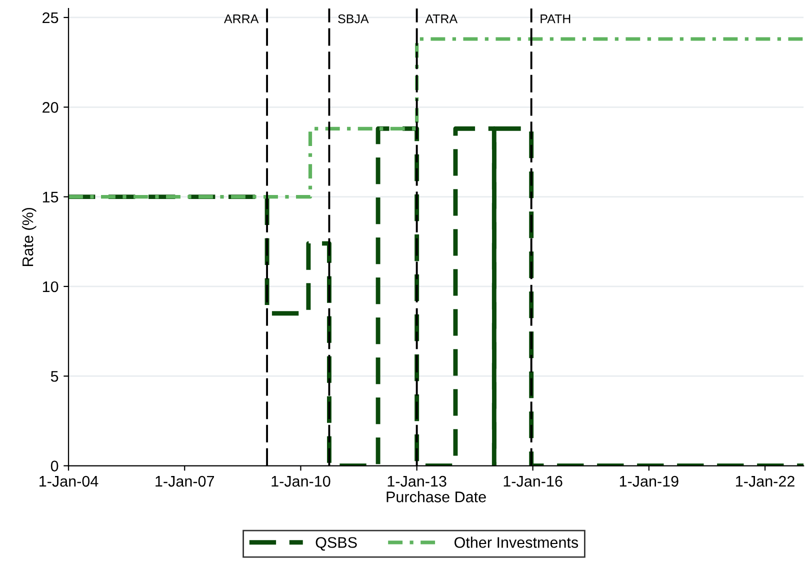 The image size is (806, 568). What do you see at coordinates (417, 481) in the screenshot?
I see `x-tick-label: 1-Jan-13` at bounding box center [417, 481].